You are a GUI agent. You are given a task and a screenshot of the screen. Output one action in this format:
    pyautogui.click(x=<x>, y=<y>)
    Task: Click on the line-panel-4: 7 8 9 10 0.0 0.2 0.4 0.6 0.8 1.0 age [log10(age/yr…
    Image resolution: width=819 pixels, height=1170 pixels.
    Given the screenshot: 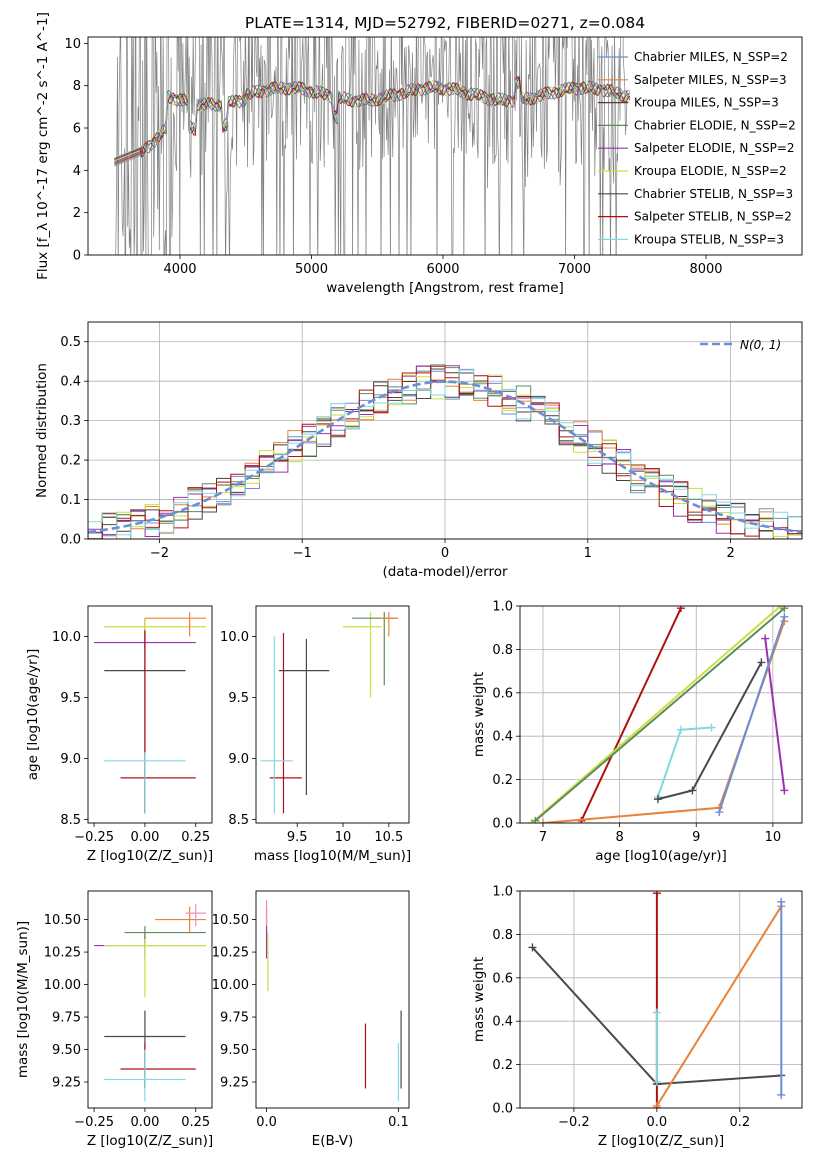 What is the action you would take?
    pyautogui.click(x=637, y=732)
    